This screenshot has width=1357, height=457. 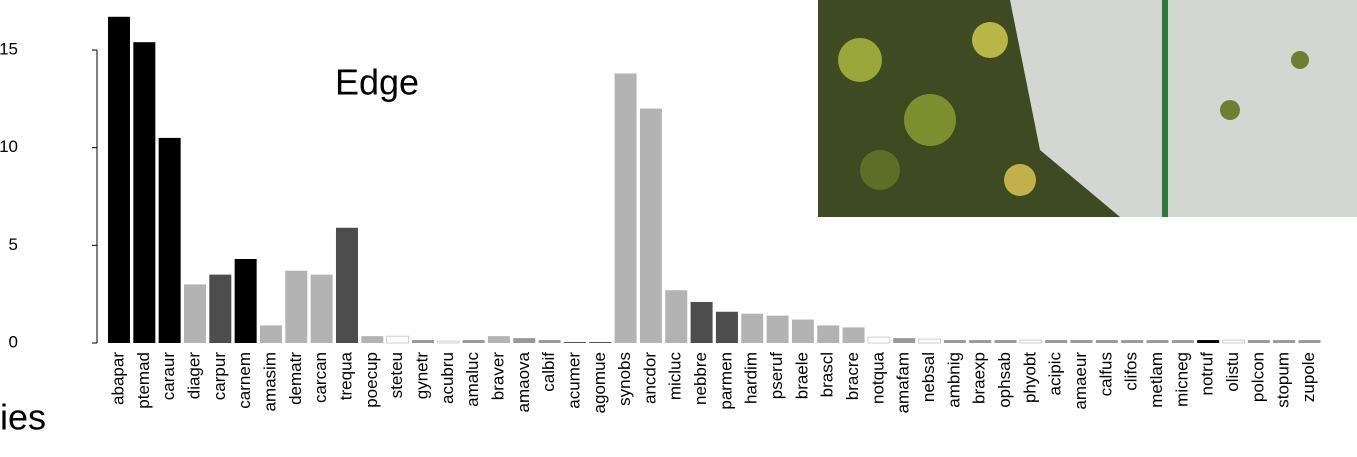 I want to click on x-tick-label: parmen, so click(x=725, y=381).